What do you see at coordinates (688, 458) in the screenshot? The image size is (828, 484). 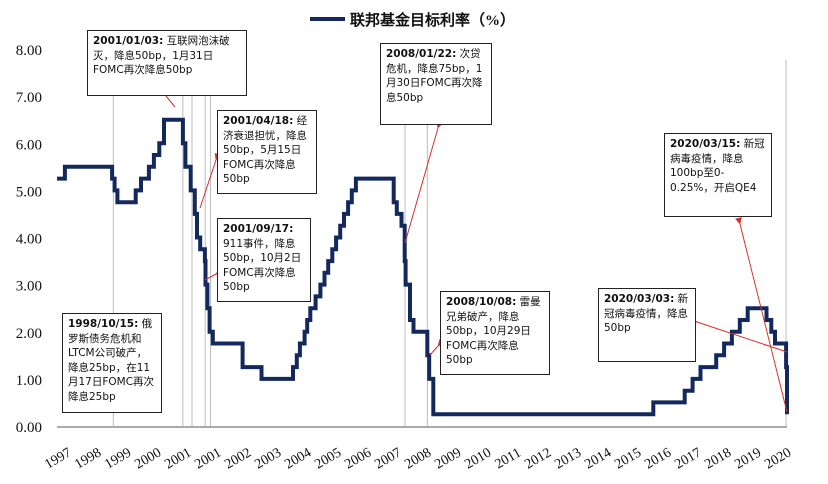 I see `x-tick-label: 2017` at bounding box center [688, 458].